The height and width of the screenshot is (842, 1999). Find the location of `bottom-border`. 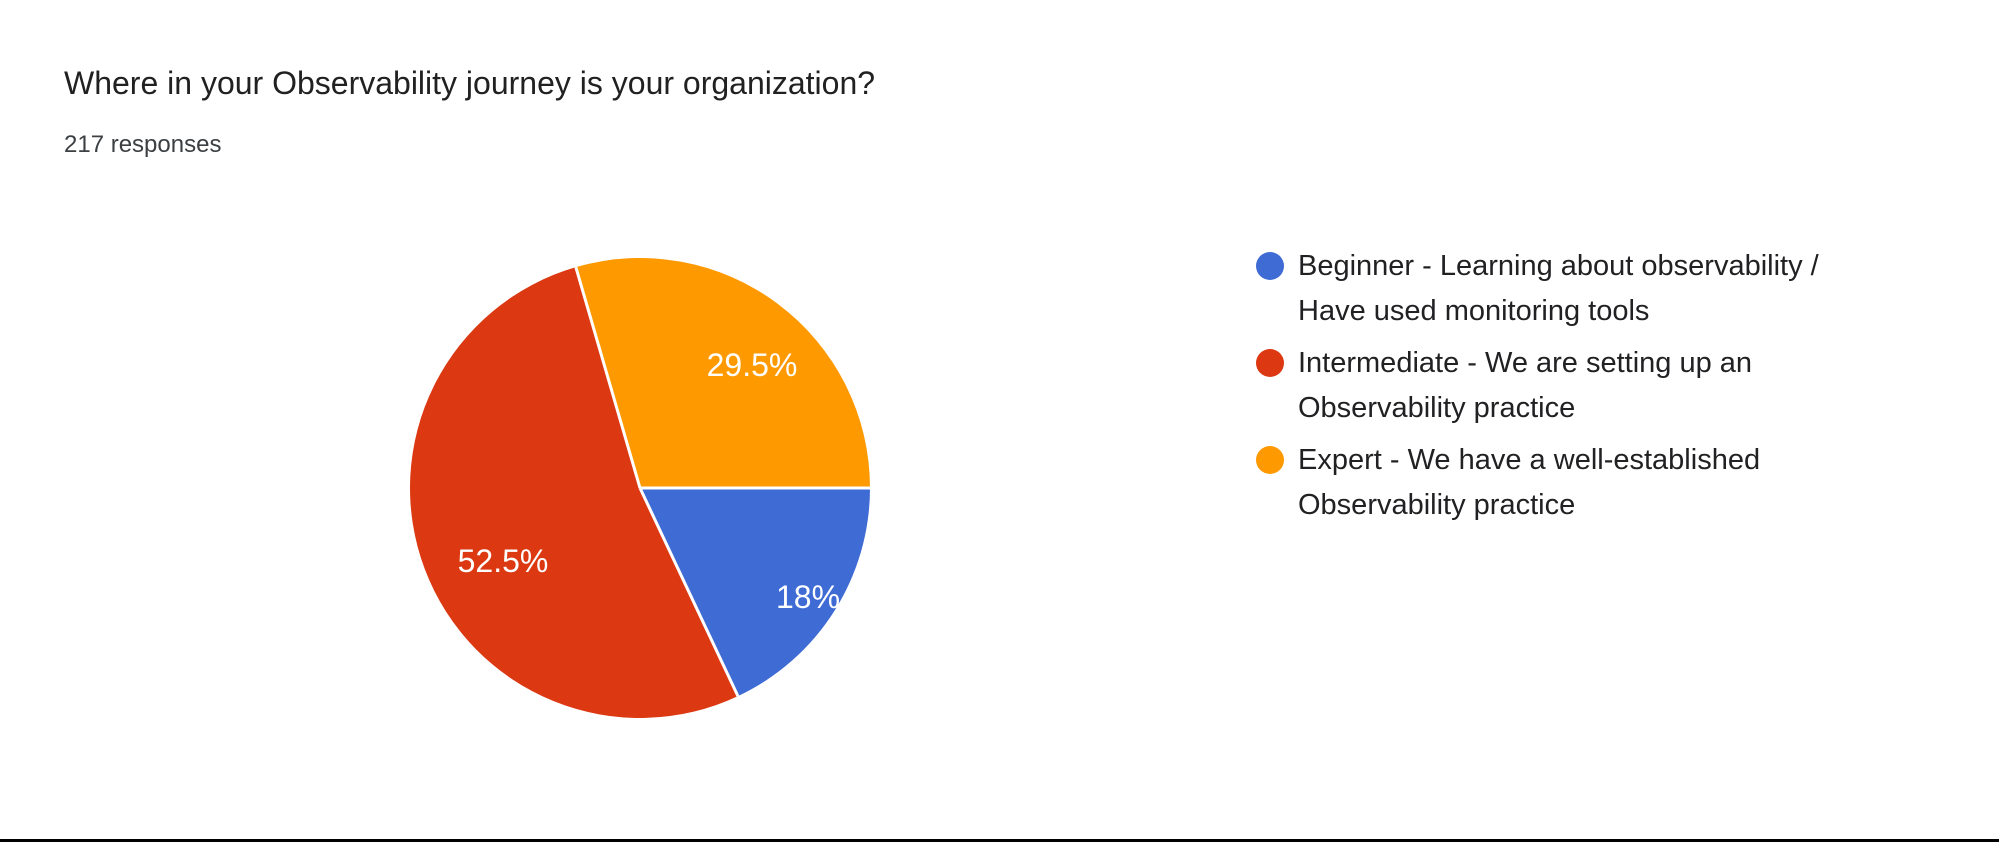

bottom-border is located at coordinates (999, 840).